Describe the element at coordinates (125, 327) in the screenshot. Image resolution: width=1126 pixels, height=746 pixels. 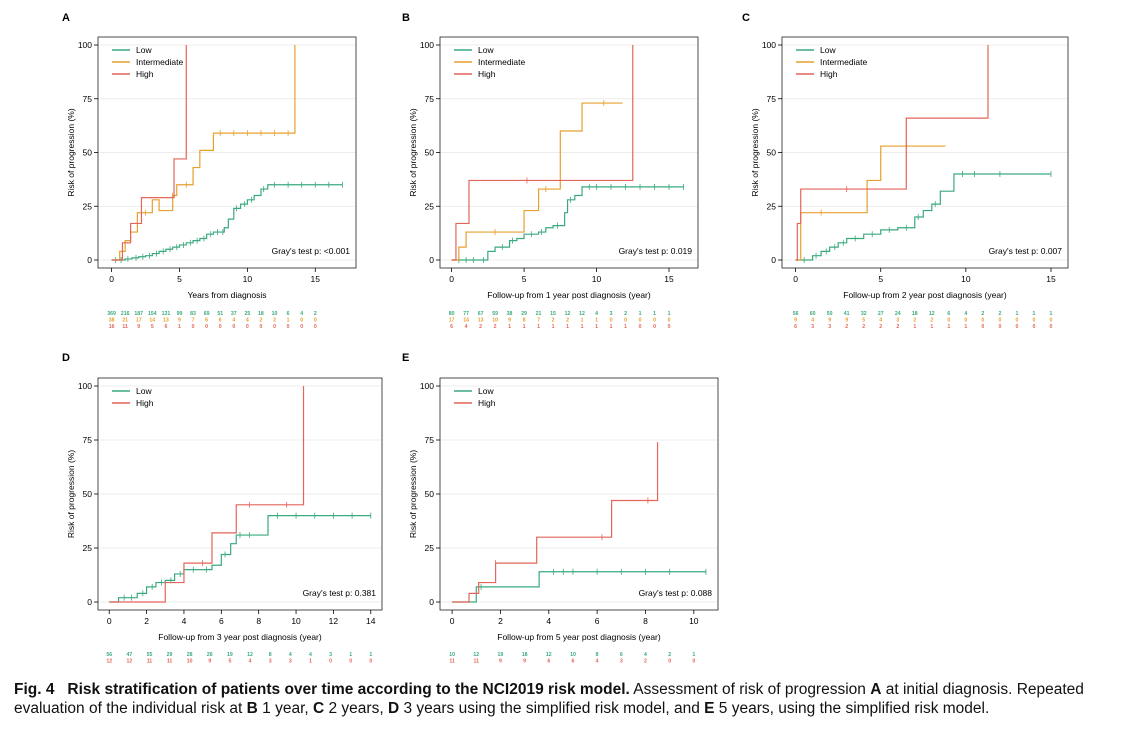
I see `panel-a-risk-high: 11` at that location.